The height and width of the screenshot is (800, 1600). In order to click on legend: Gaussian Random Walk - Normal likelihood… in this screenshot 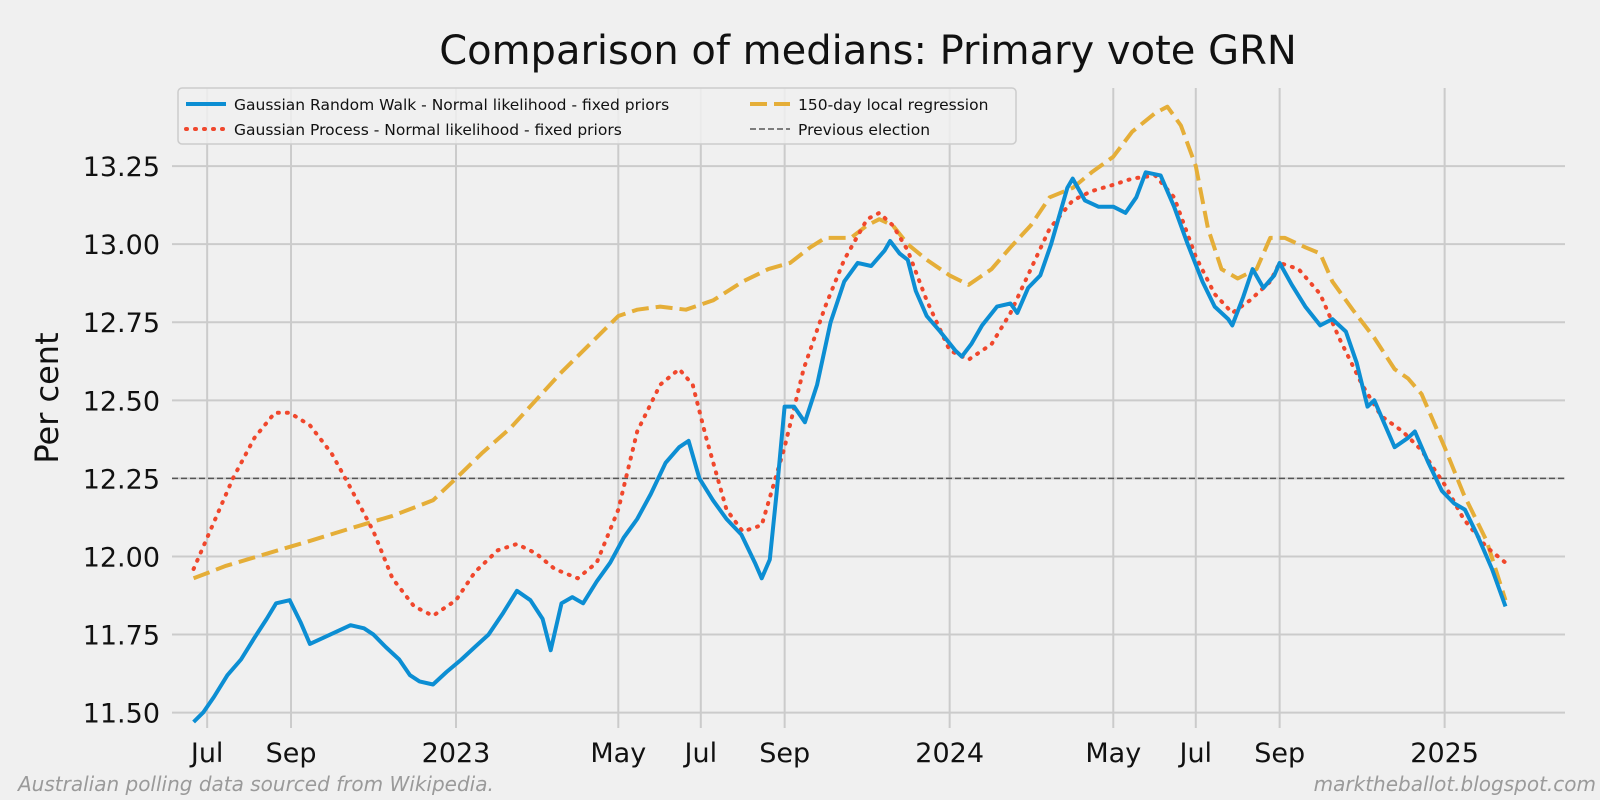, I will do `click(597, 116)`.